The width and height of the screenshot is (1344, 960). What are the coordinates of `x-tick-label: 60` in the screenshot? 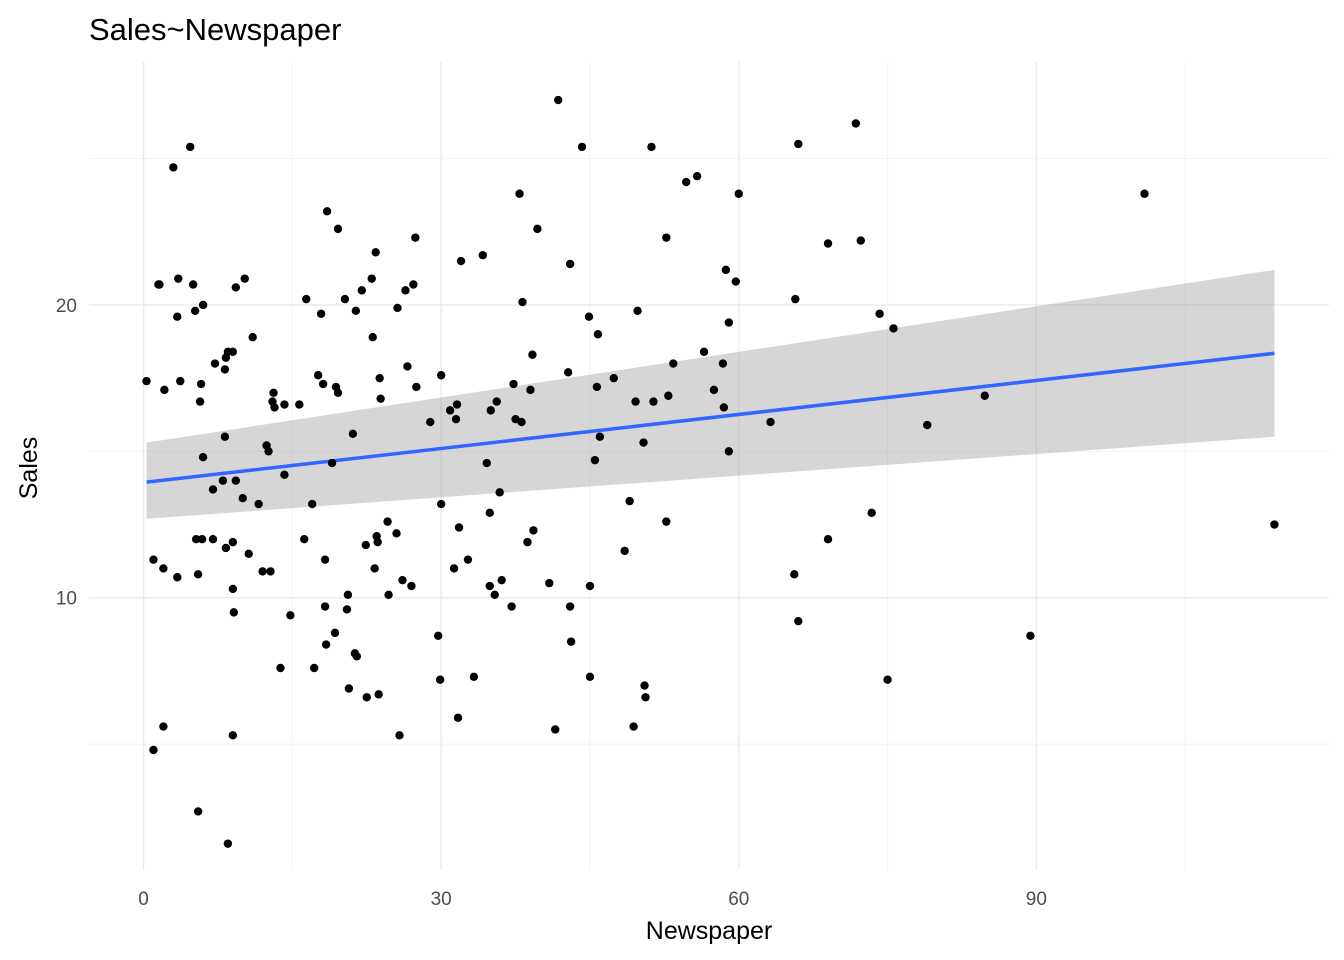 It's located at (738, 899).